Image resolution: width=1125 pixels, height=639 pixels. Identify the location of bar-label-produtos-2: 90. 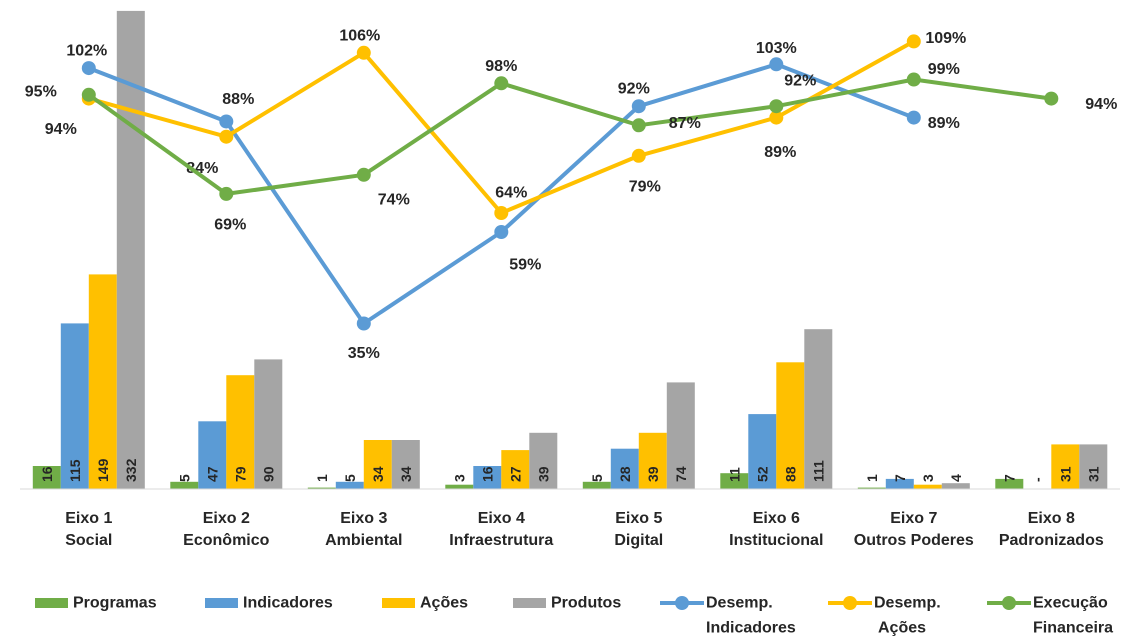
(268, 474).